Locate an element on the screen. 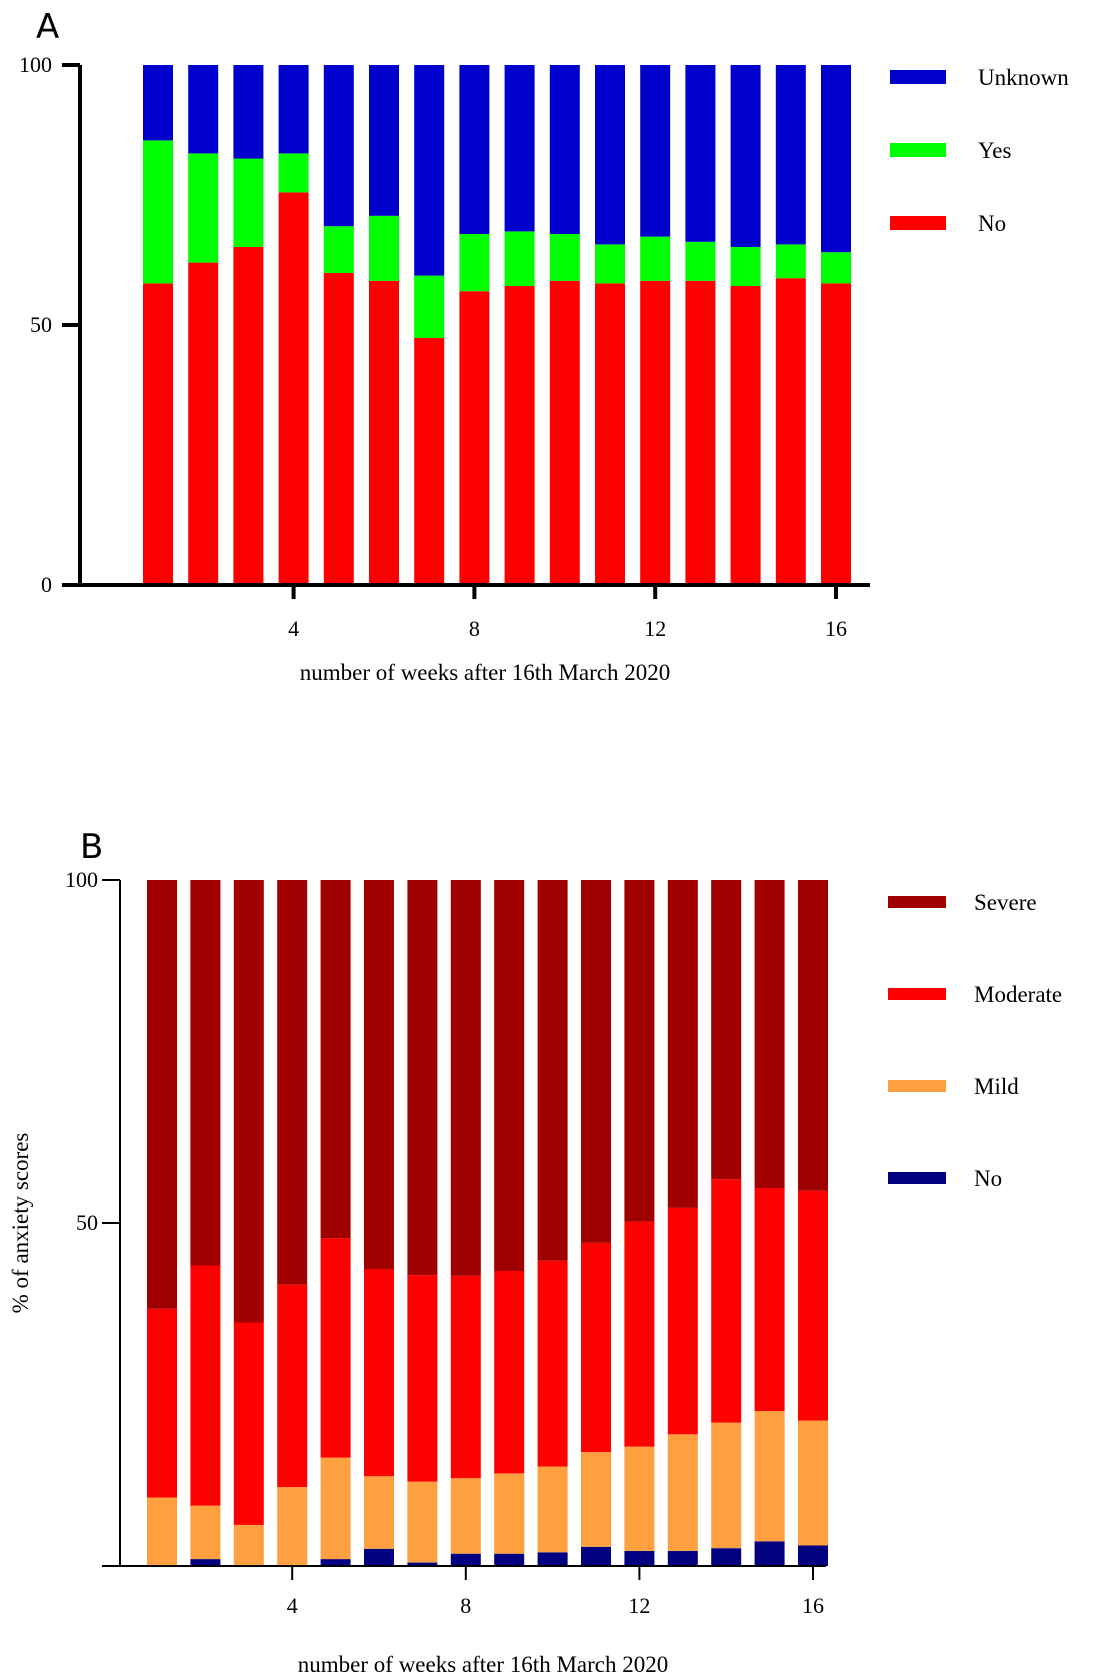  legend-swatch-yes is located at coordinates (918, 150).